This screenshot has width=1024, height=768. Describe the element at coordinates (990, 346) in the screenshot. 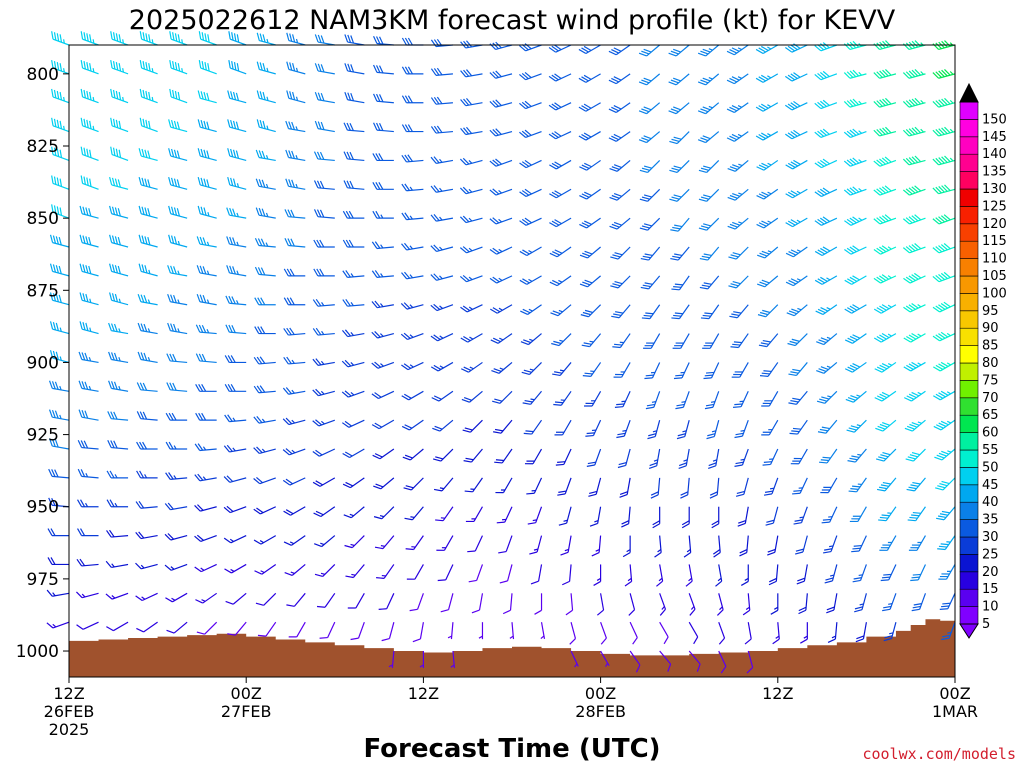

I see `colorbar-label: 85` at that location.